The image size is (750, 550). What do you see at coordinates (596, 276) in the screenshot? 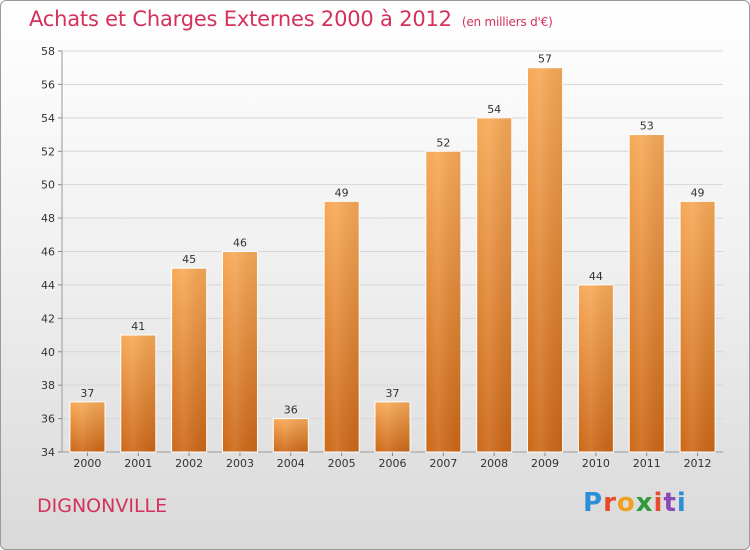
I see `bar-value-label: 44` at bounding box center [596, 276].